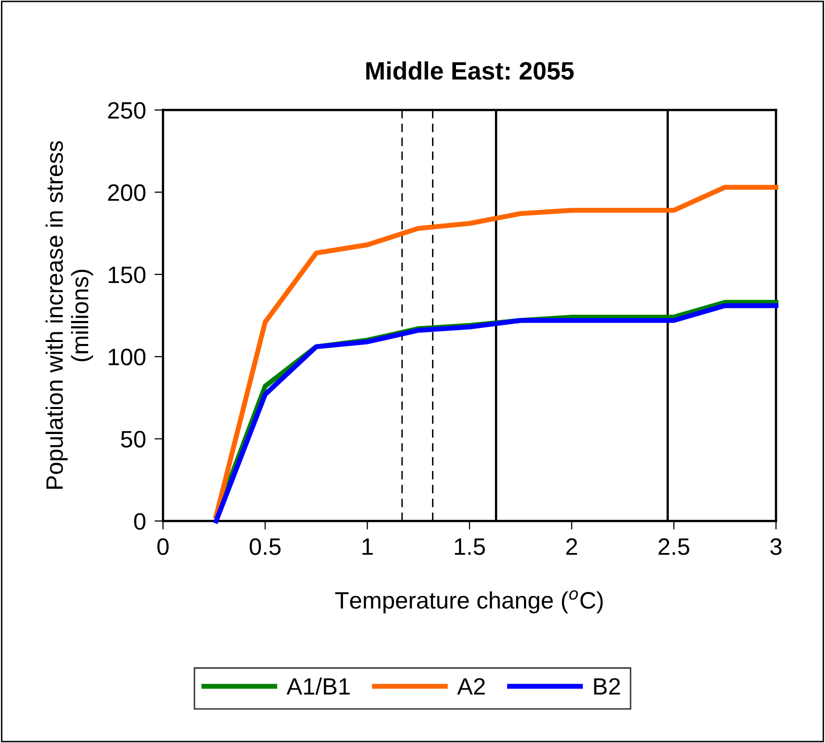 Image resolution: width=825 pixels, height=743 pixels. Describe the element at coordinates (471, 686) in the screenshot. I see `legend-label: A2` at that location.